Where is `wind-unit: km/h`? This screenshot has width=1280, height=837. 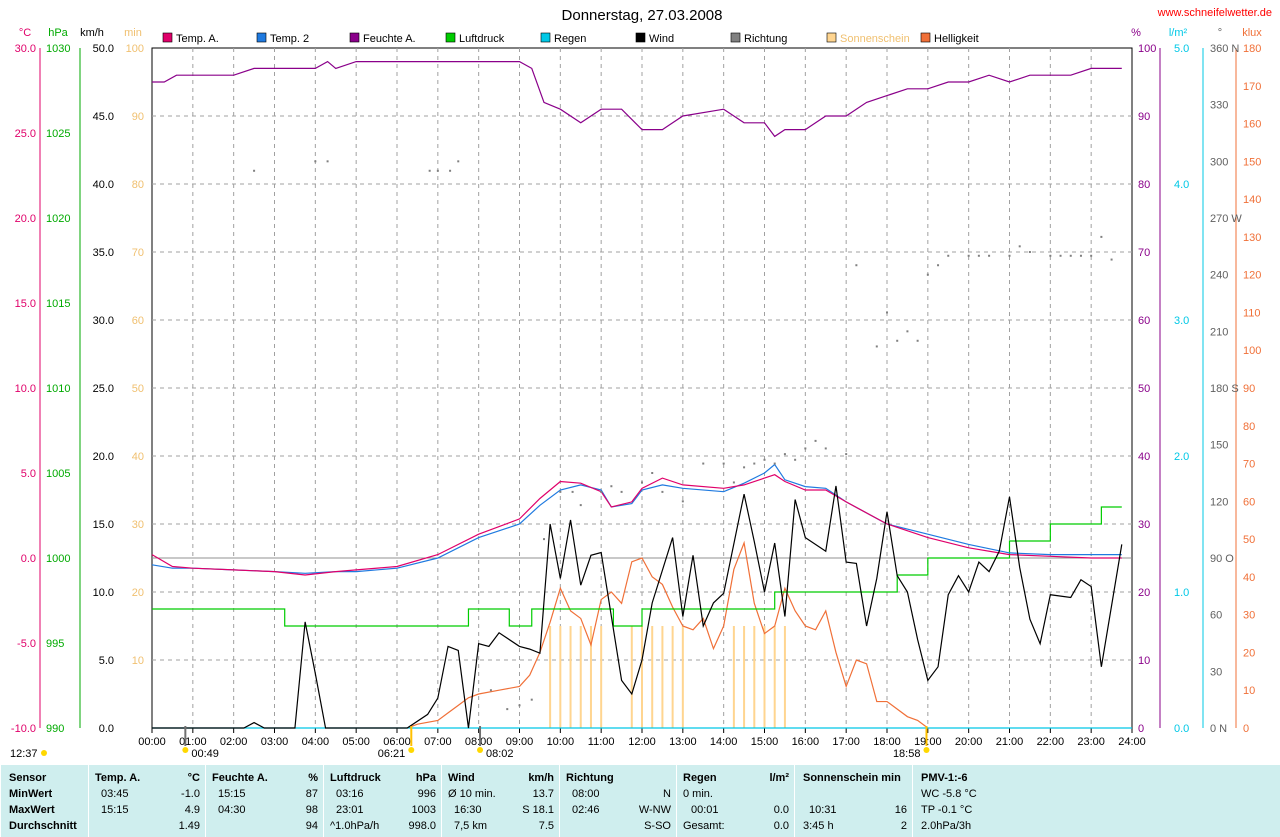 wind-unit: km/h is located at coordinates (92, 33).